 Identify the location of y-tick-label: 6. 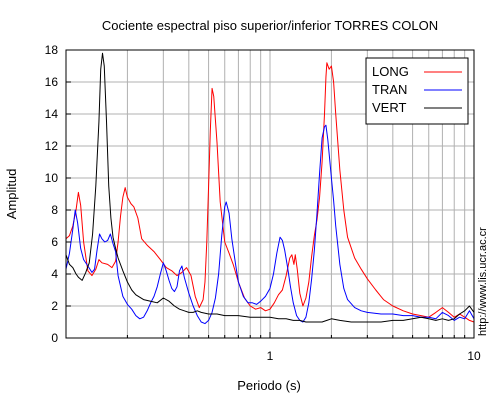
(54, 242).